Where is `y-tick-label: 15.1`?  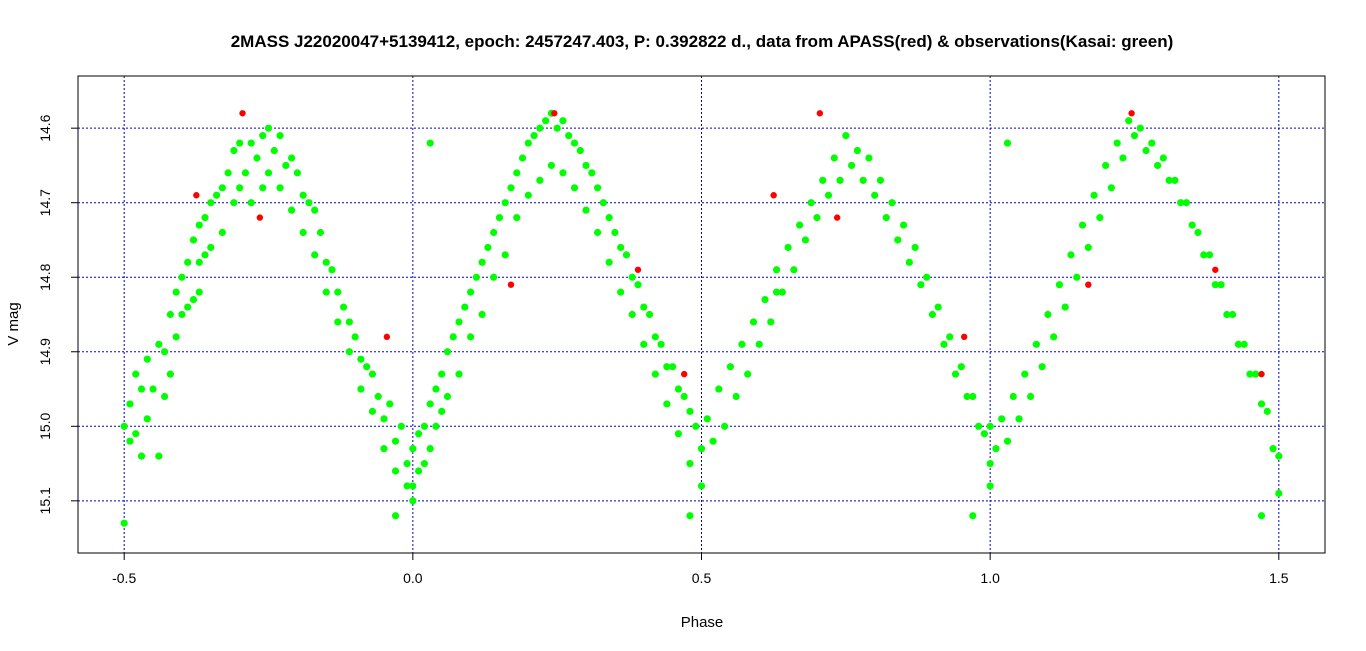
y-tick-label: 15.1 is located at coordinates (45, 500).